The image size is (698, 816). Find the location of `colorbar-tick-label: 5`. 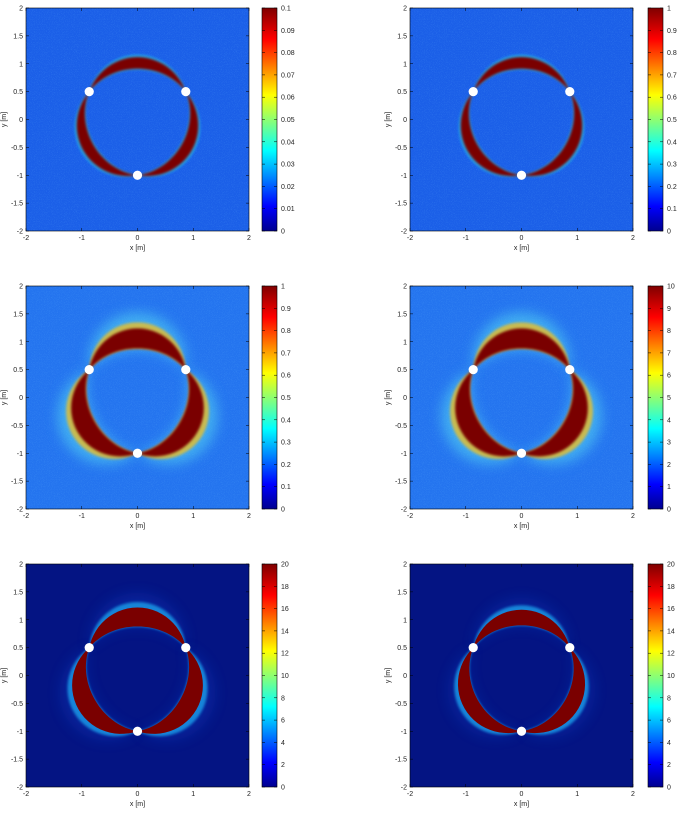

colorbar-tick-label: 5 is located at coordinates (669, 398).